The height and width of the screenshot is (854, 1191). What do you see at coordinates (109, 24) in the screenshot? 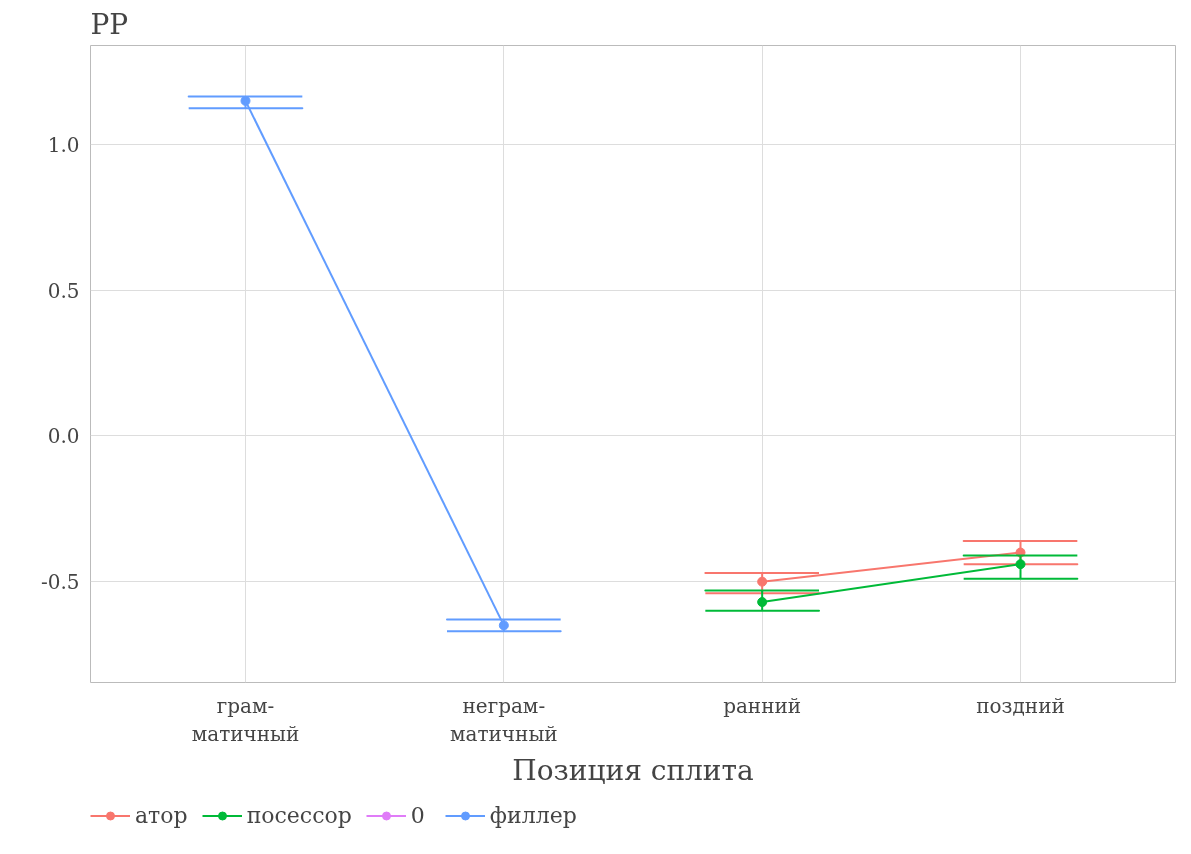
I see `chart-title: РР` at bounding box center [109, 24].